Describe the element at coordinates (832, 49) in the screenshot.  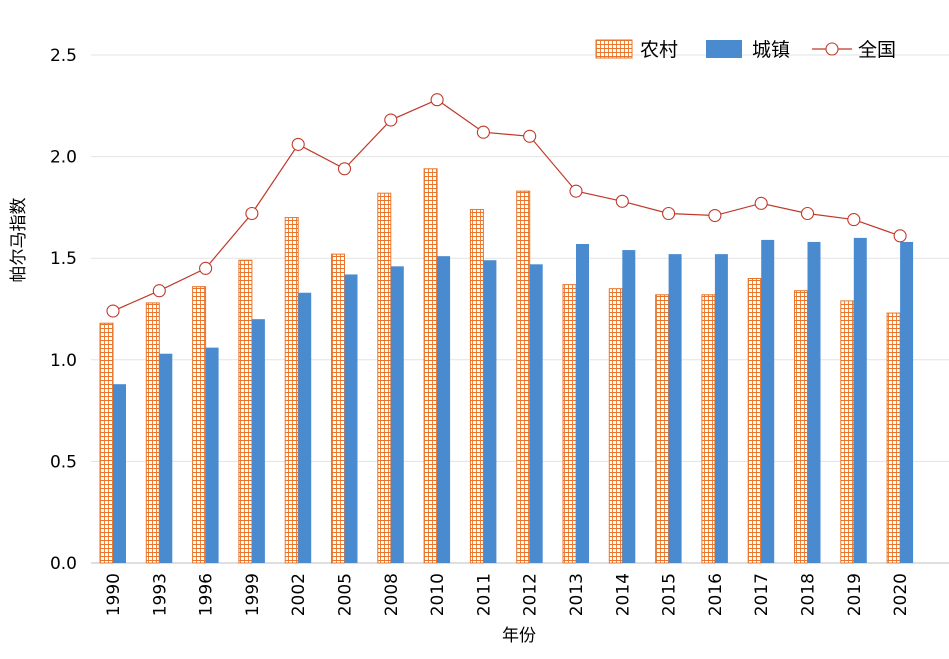
I see `legend-marker-national` at that location.